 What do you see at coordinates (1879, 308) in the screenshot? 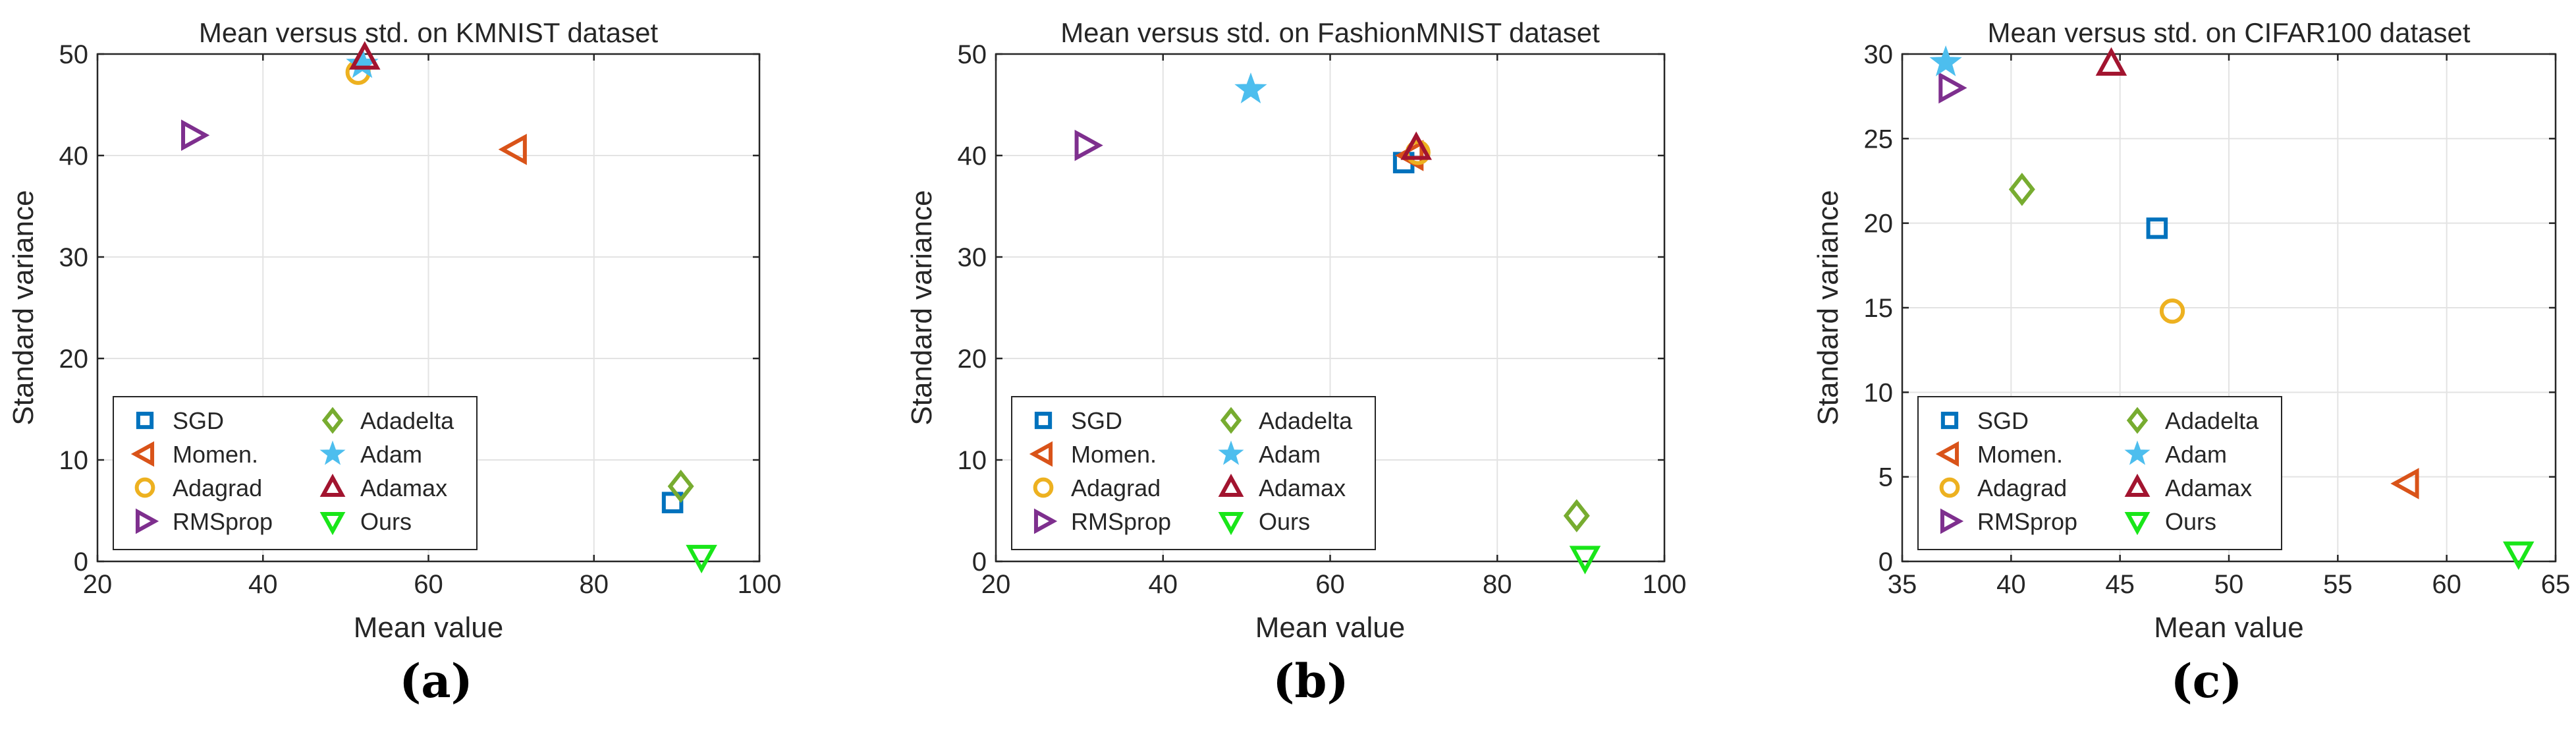
I see `y-tick-label: 15` at bounding box center [1879, 308].